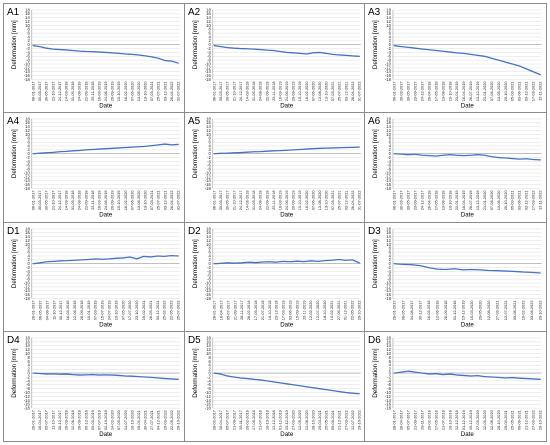  What do you see at coordinates (390, 380) in the screenshot?
I see `y-tick-label: -4` at bounding box center [390, 380].